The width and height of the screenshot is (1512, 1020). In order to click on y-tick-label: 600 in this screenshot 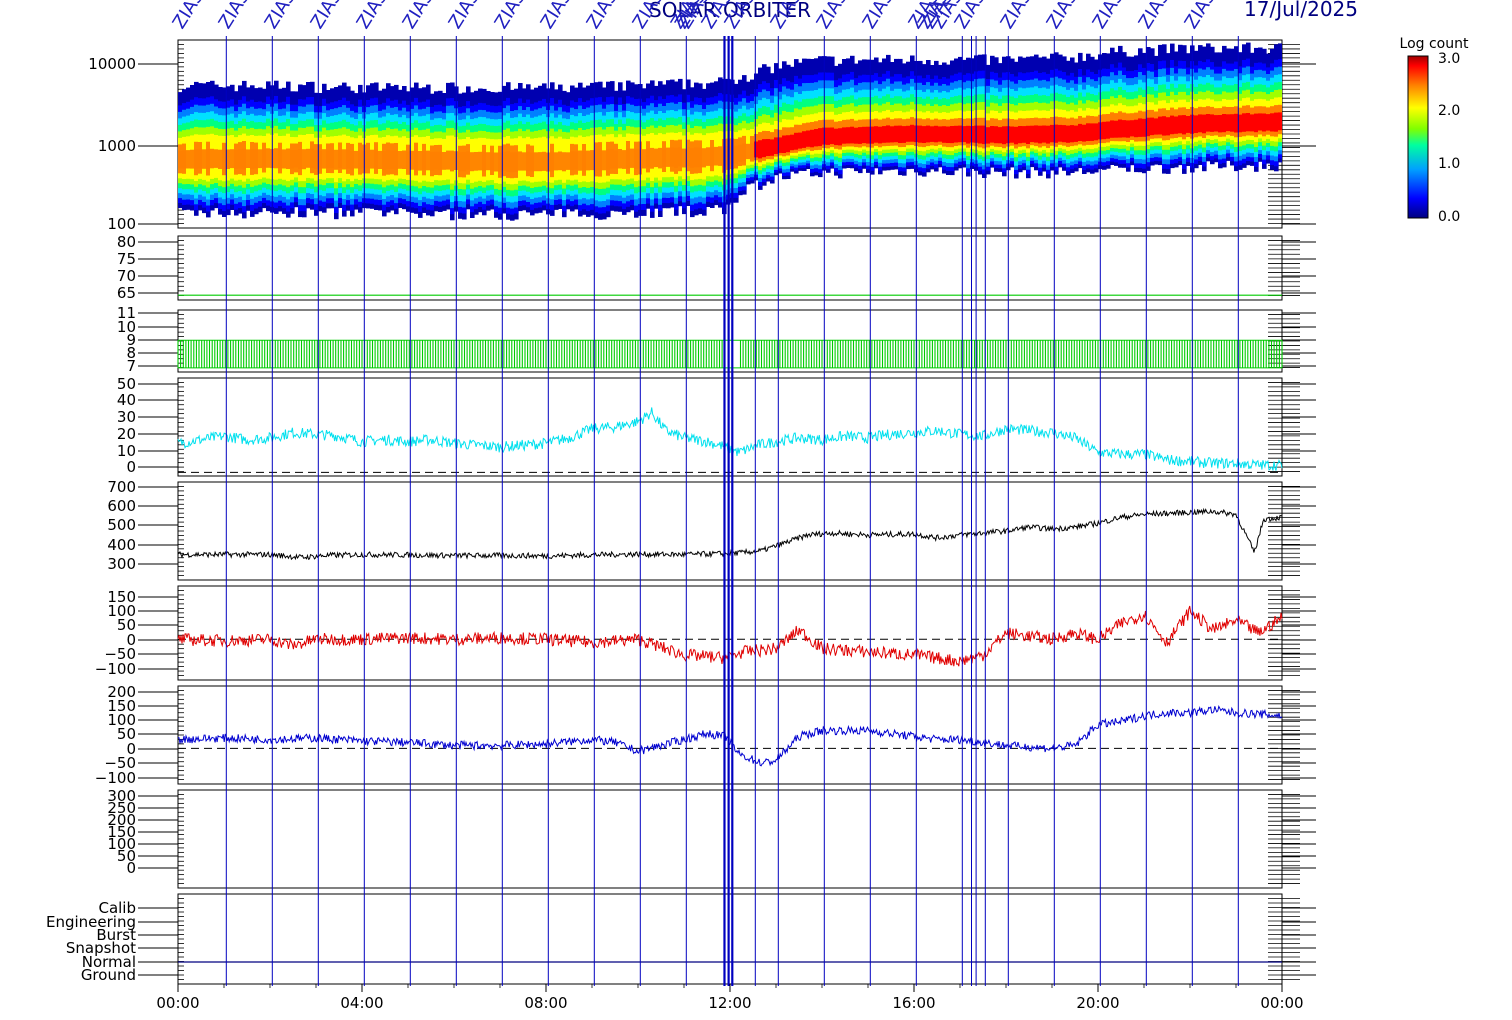, I will do `click(121, 506)`.